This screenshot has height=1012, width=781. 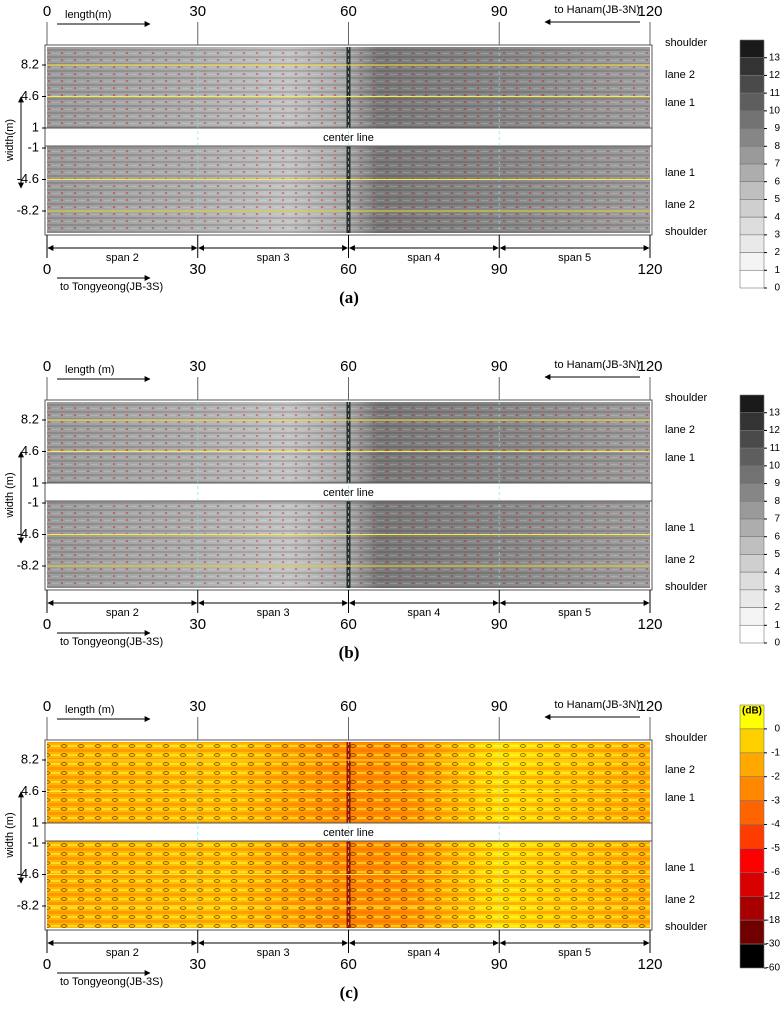 What do you see at coordinates (775, 824) in the screenshot?
I see `colorbar-tick-label: -4` at bounding box center [775, 824].